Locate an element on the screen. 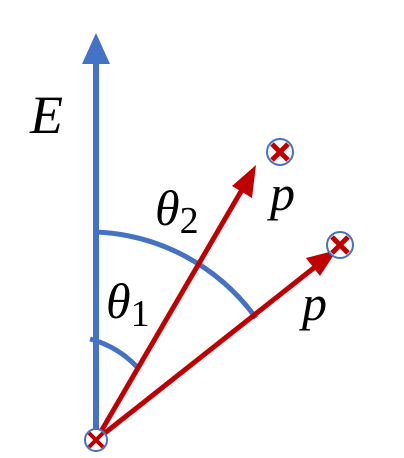 This screenshot has height=458, width=404. theta2-arc is located at coordinates (177, 274).